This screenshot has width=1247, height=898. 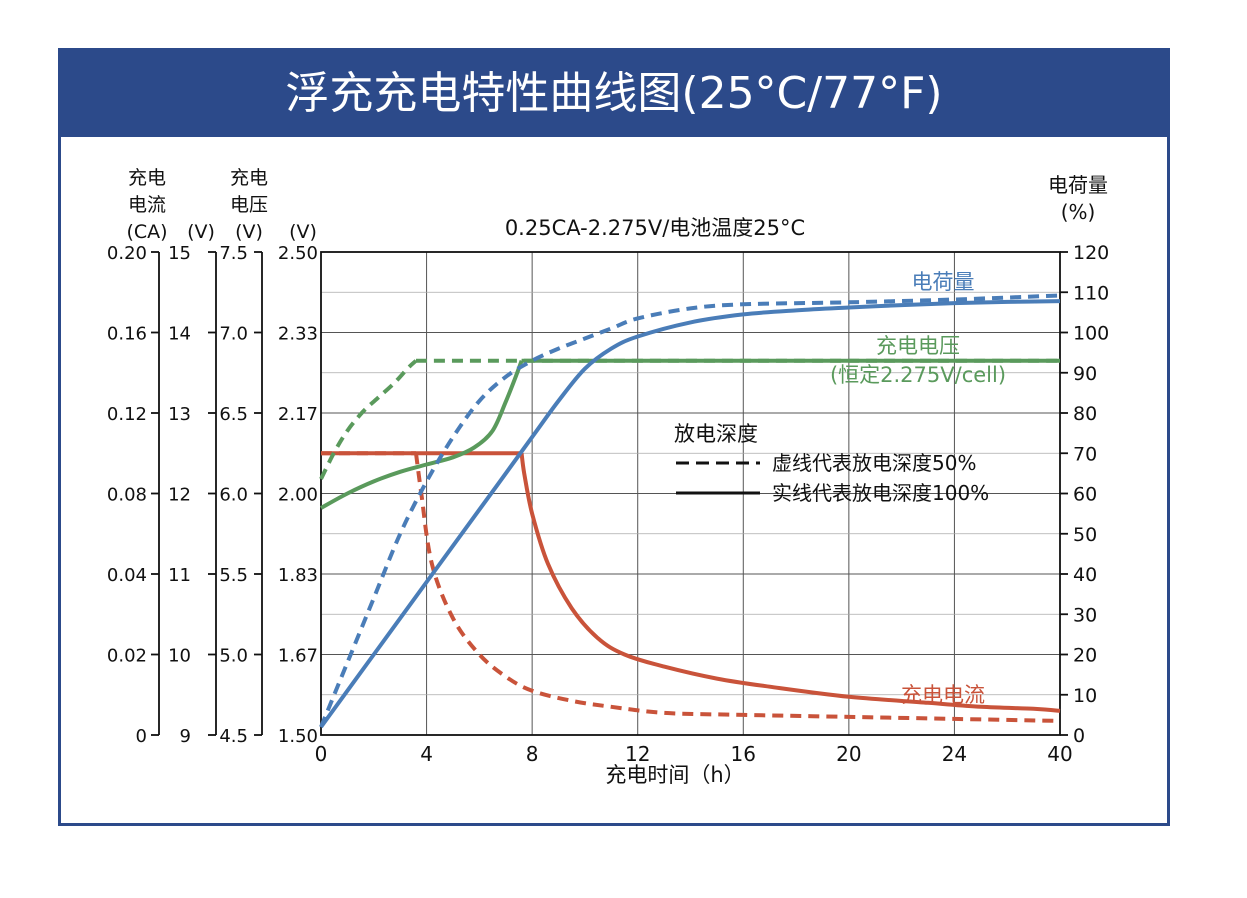 What do you see at coordinates (127, 495) in the screenshot?
I see `left-axis-tick-label: 0.08` at bounding box center [127, 495].